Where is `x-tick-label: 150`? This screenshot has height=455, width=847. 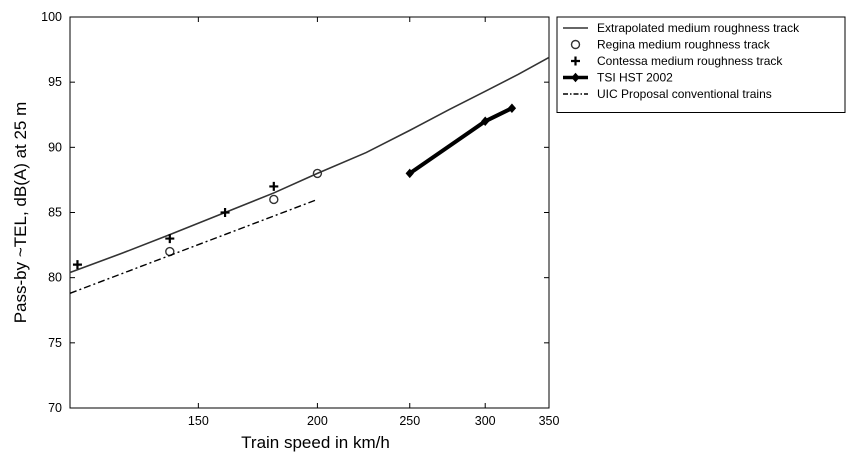
x-tick-label: 150 is located at coordinates (198, 421).